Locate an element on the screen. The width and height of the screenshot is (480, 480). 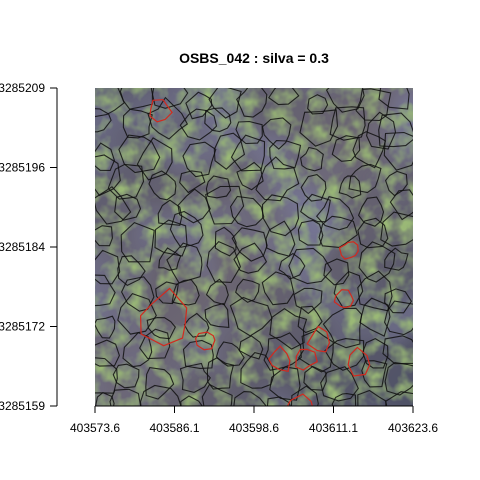
y-tick-label: 3285172 is located at coordinates (22, 327).